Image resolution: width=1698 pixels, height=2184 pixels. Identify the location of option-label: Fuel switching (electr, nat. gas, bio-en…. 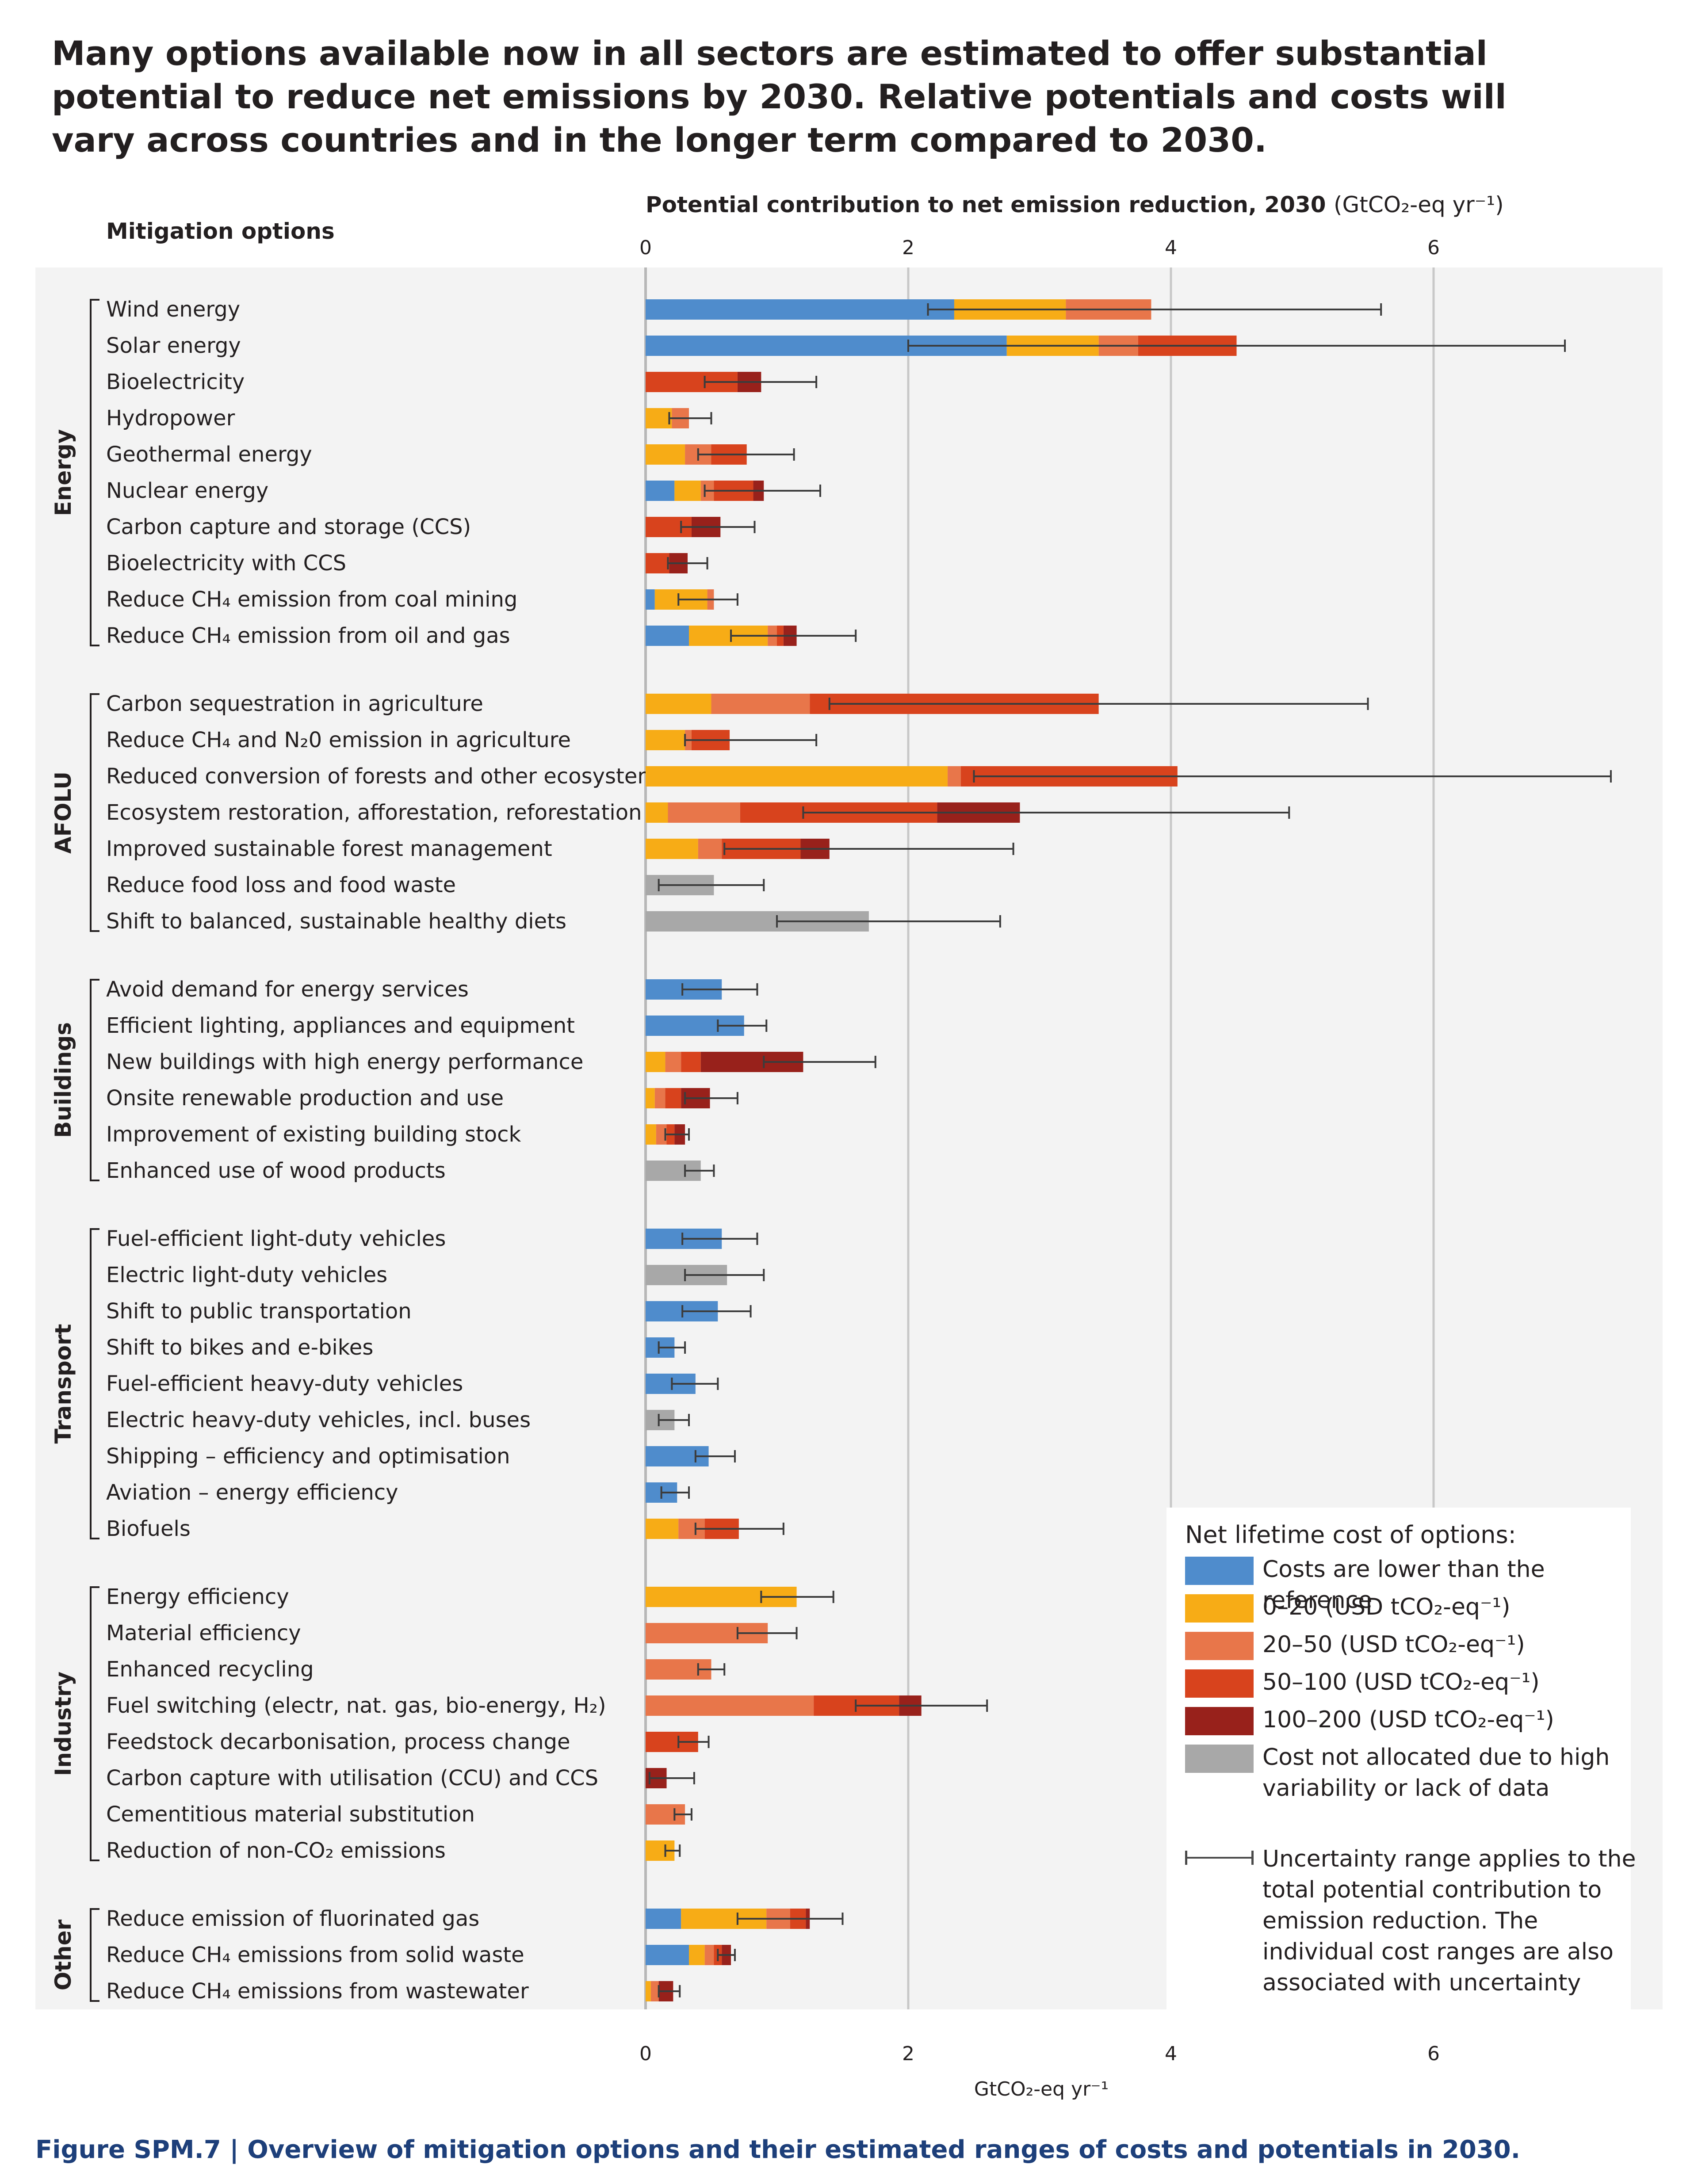
(356, 1705).